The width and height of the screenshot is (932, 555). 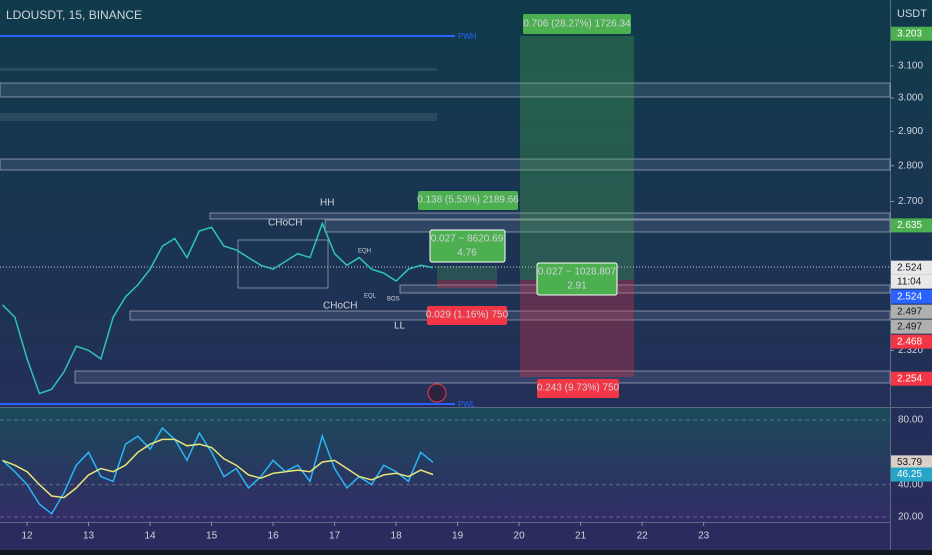 I want to click on rsi-value-label: 46.25, so click(x=909, y=474).